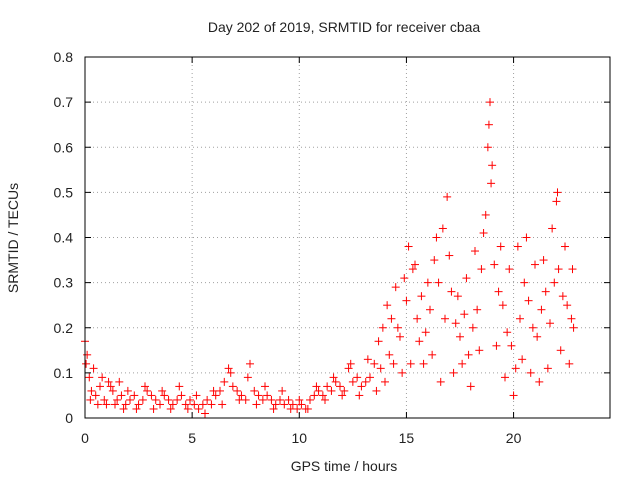 The height and width of the screenshot is (480, 640). What do you see at coordinates (514, 438) in the screenshot?
I see `x-tick-label: 20` at bounding box center [514, 438].